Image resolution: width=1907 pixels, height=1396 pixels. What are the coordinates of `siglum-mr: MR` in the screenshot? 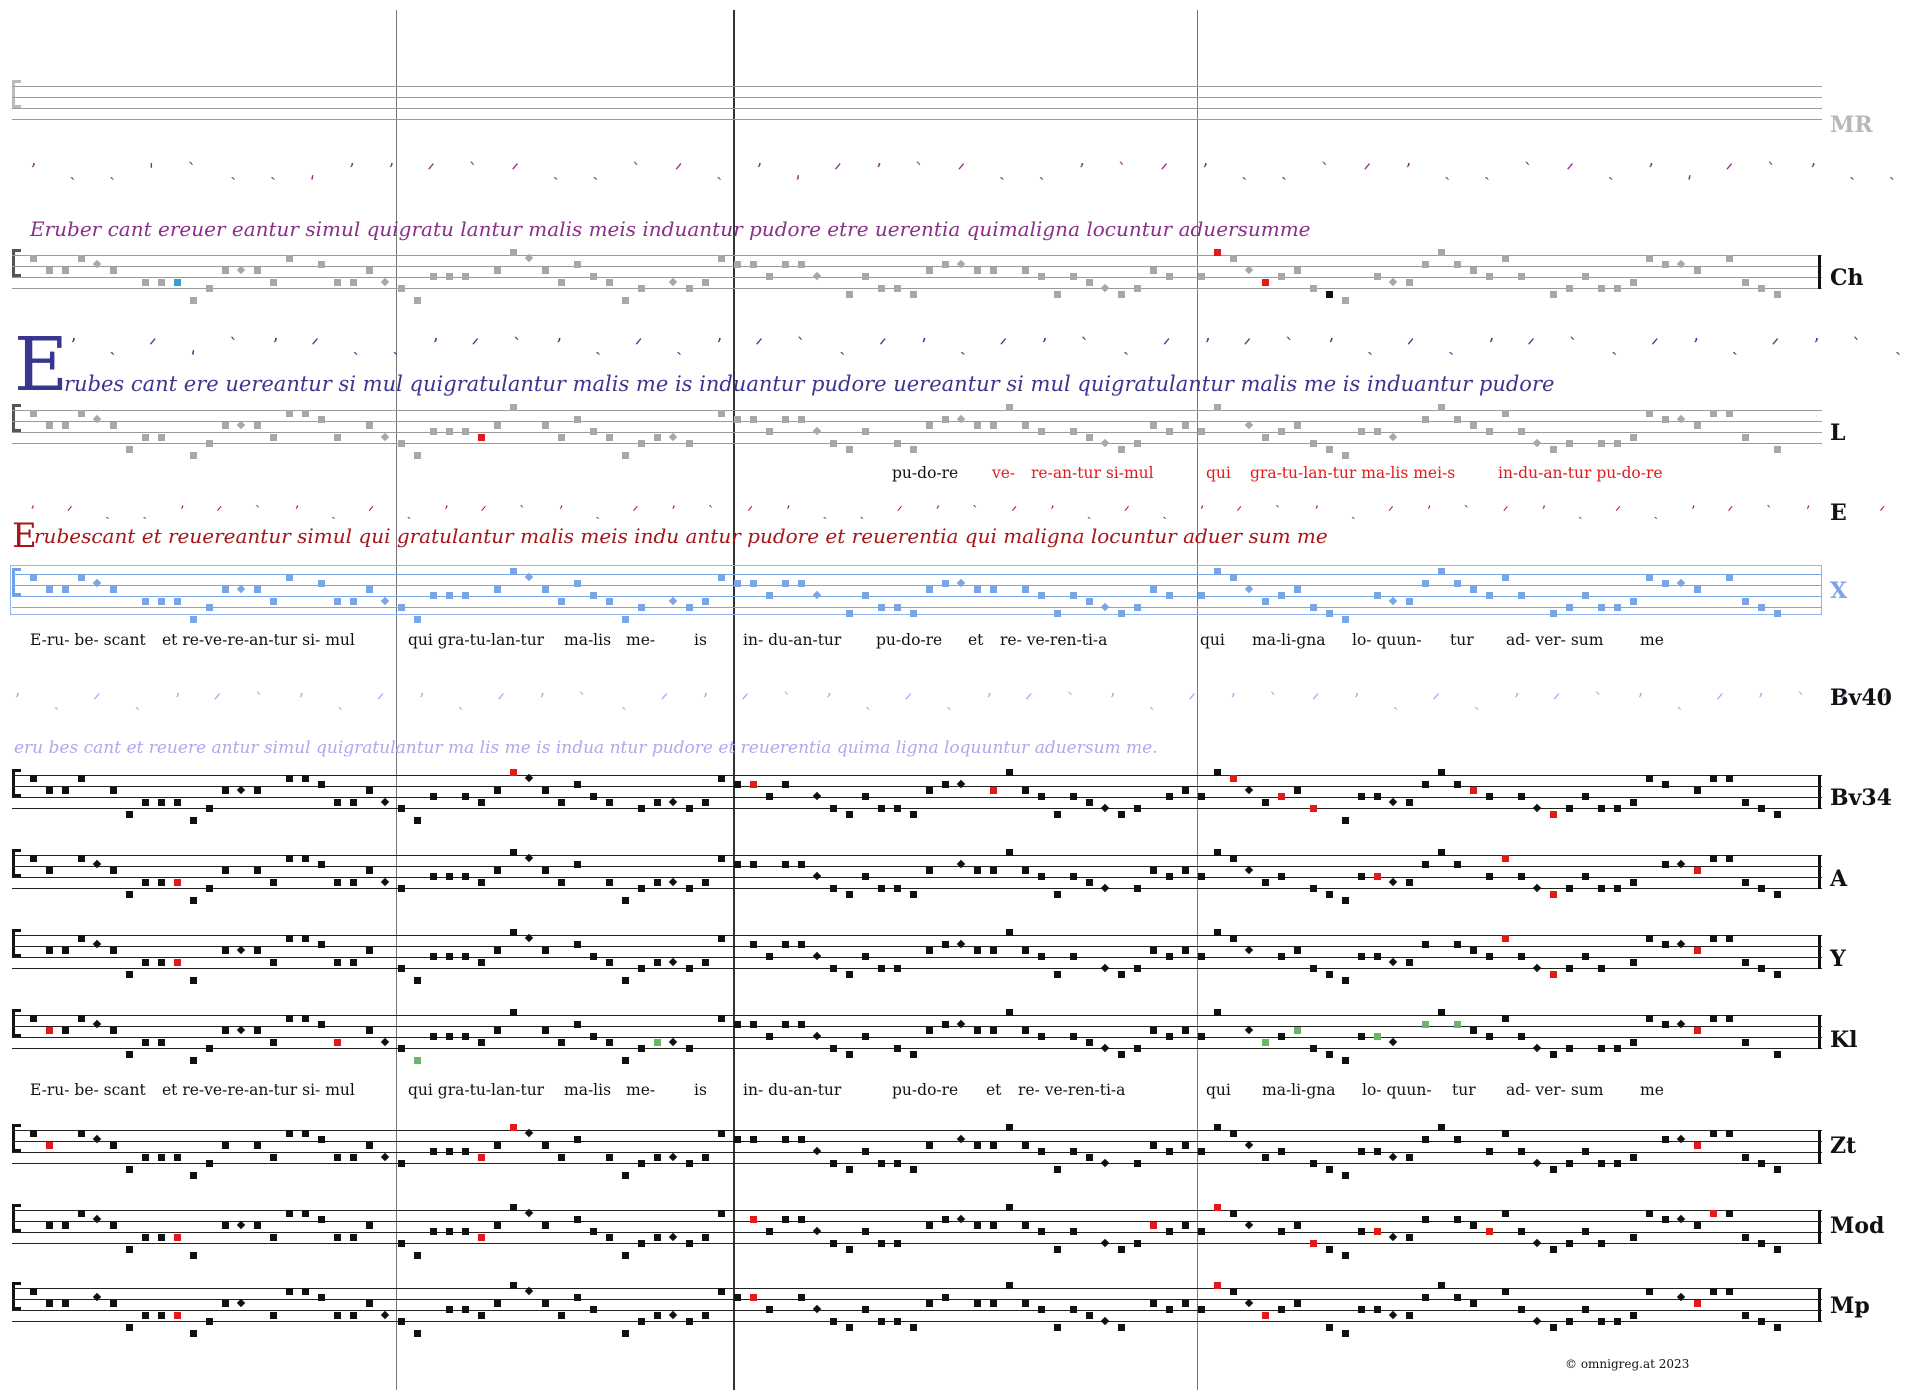 It's located at (1851, 125).